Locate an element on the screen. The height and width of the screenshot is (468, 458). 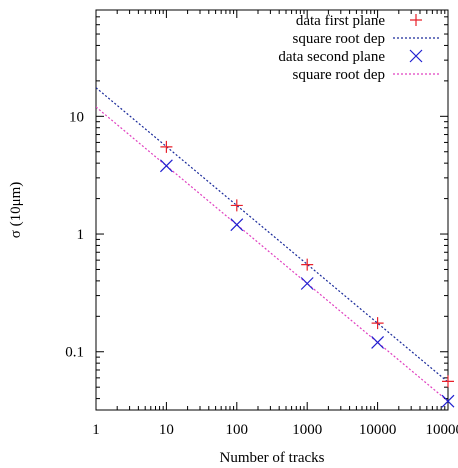
x-tick-label: 100 is located at coordinates (237, 430).